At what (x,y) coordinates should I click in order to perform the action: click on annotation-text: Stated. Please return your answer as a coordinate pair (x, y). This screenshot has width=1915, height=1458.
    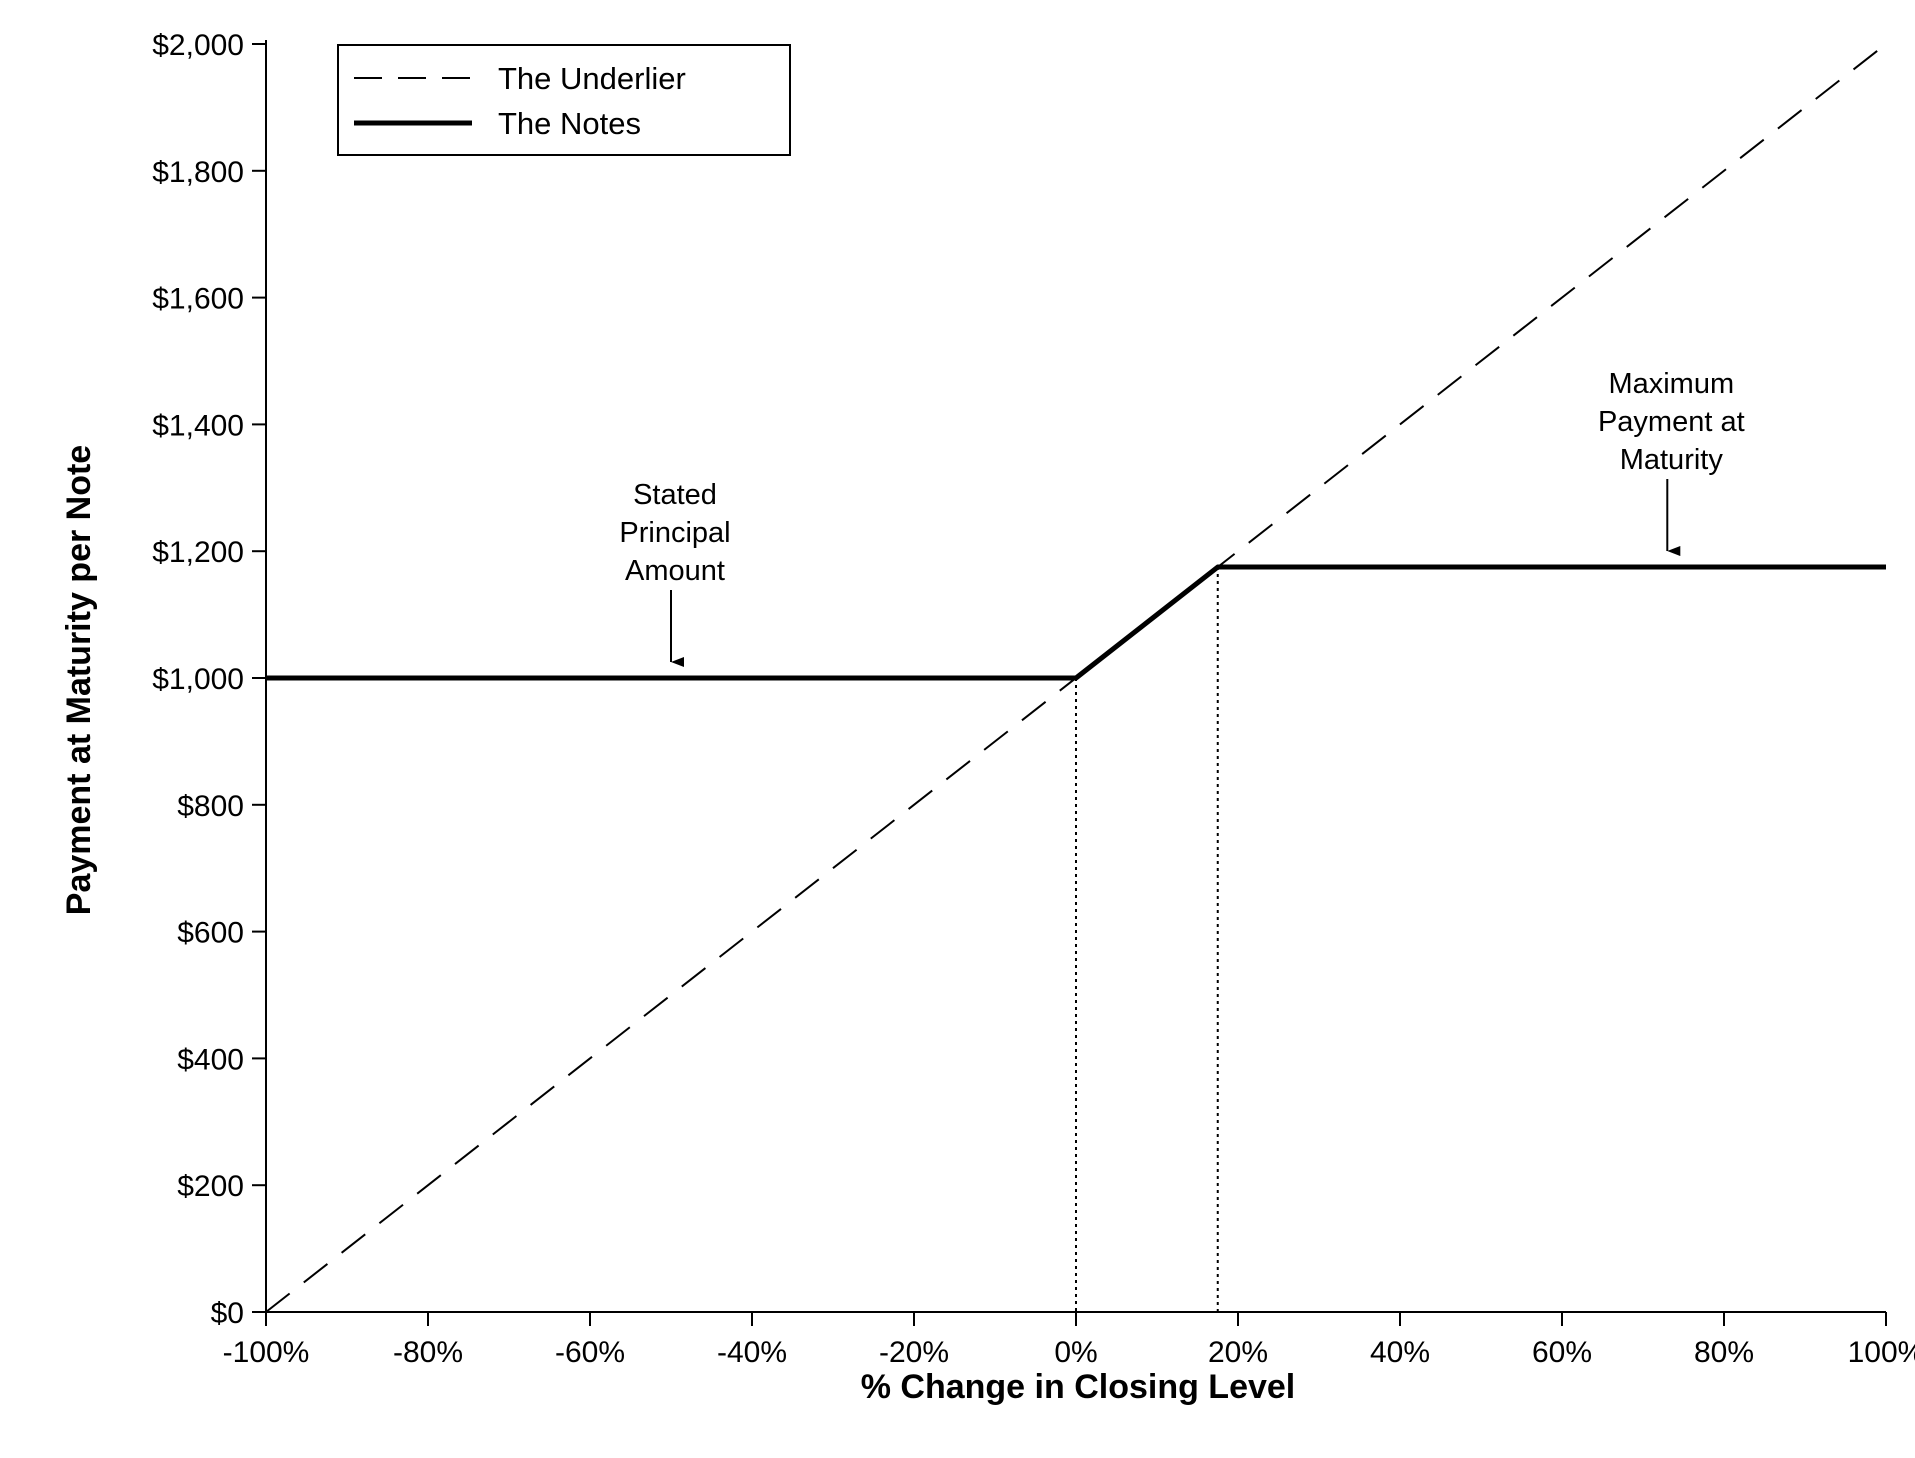
    Looking at the image, I should click on (675, 495).